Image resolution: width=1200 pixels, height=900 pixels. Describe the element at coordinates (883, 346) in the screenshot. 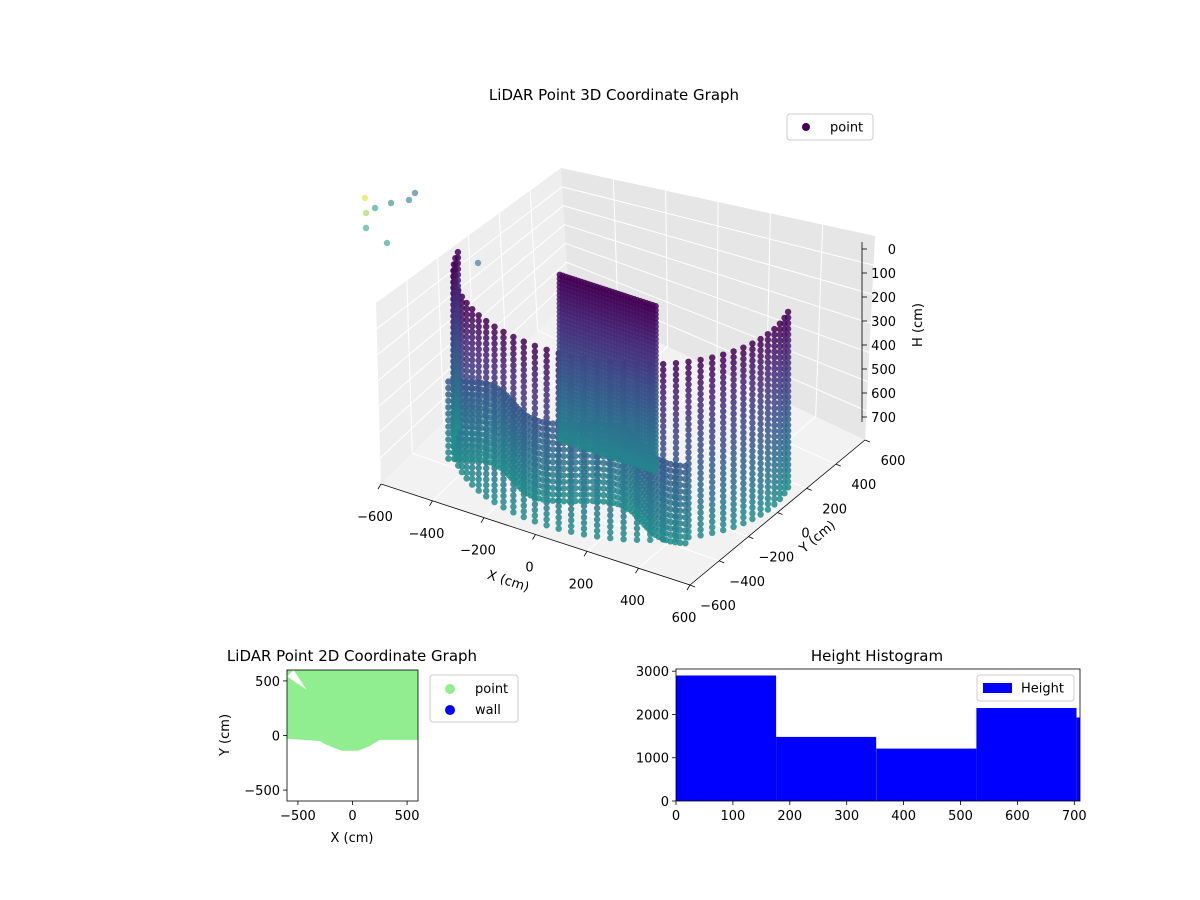

I see `z-tick-label: 400` at that location.